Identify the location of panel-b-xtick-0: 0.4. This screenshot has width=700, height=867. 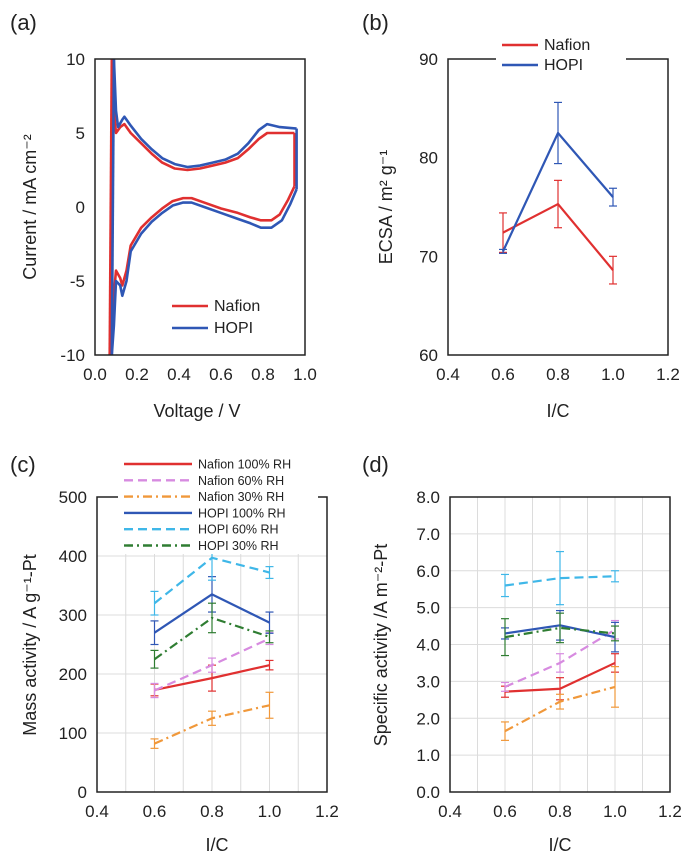
(448, 374).